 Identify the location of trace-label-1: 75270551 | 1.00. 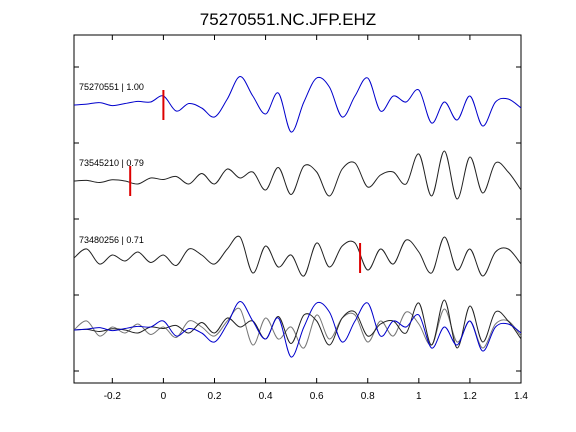
(111, 87).